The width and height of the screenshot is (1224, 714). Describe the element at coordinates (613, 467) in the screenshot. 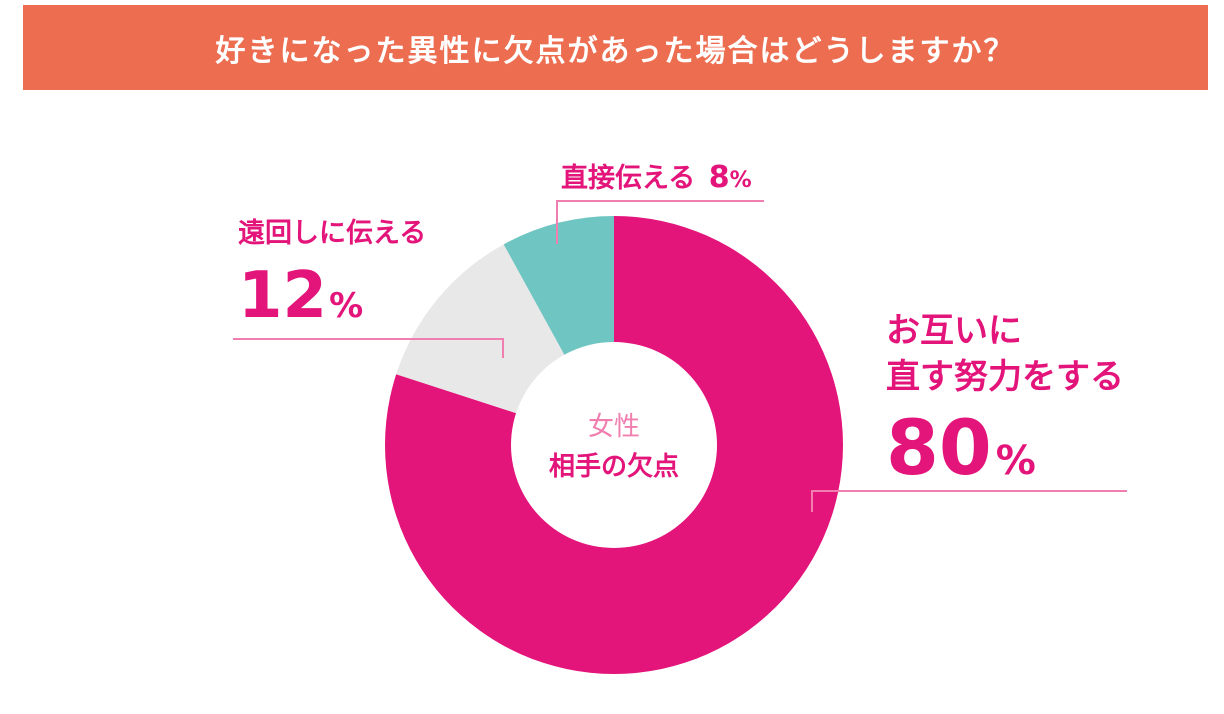

I see `center-label-topic: 相手の欠点` at that location.